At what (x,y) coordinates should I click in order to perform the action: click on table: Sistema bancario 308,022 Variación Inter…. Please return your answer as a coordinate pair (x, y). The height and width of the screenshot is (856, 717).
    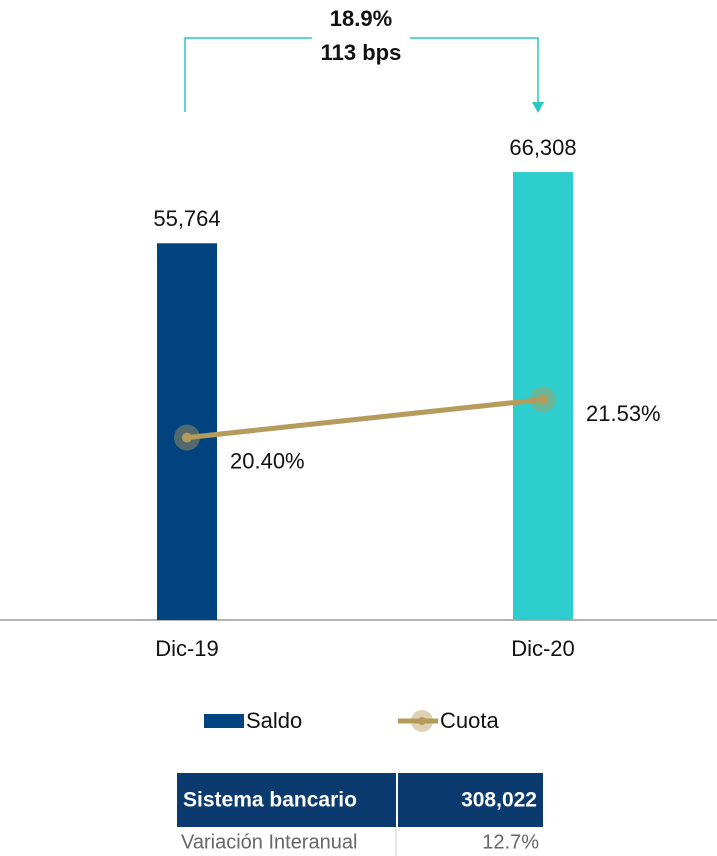
    Looking at the image, I should click on (360, 814).